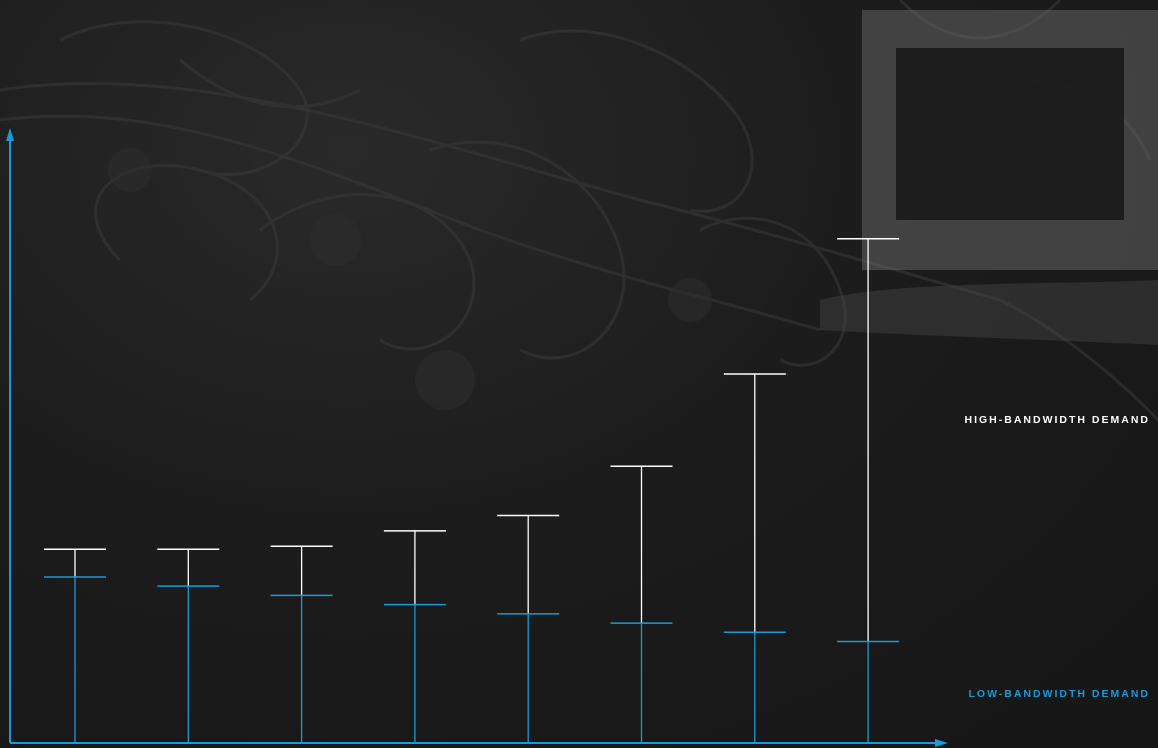 This screenshot has height=748, width=1158. I want to click on high-bandwidth-label: HIGH-BANDWIDTH DEMAND, so click(1057, 420).